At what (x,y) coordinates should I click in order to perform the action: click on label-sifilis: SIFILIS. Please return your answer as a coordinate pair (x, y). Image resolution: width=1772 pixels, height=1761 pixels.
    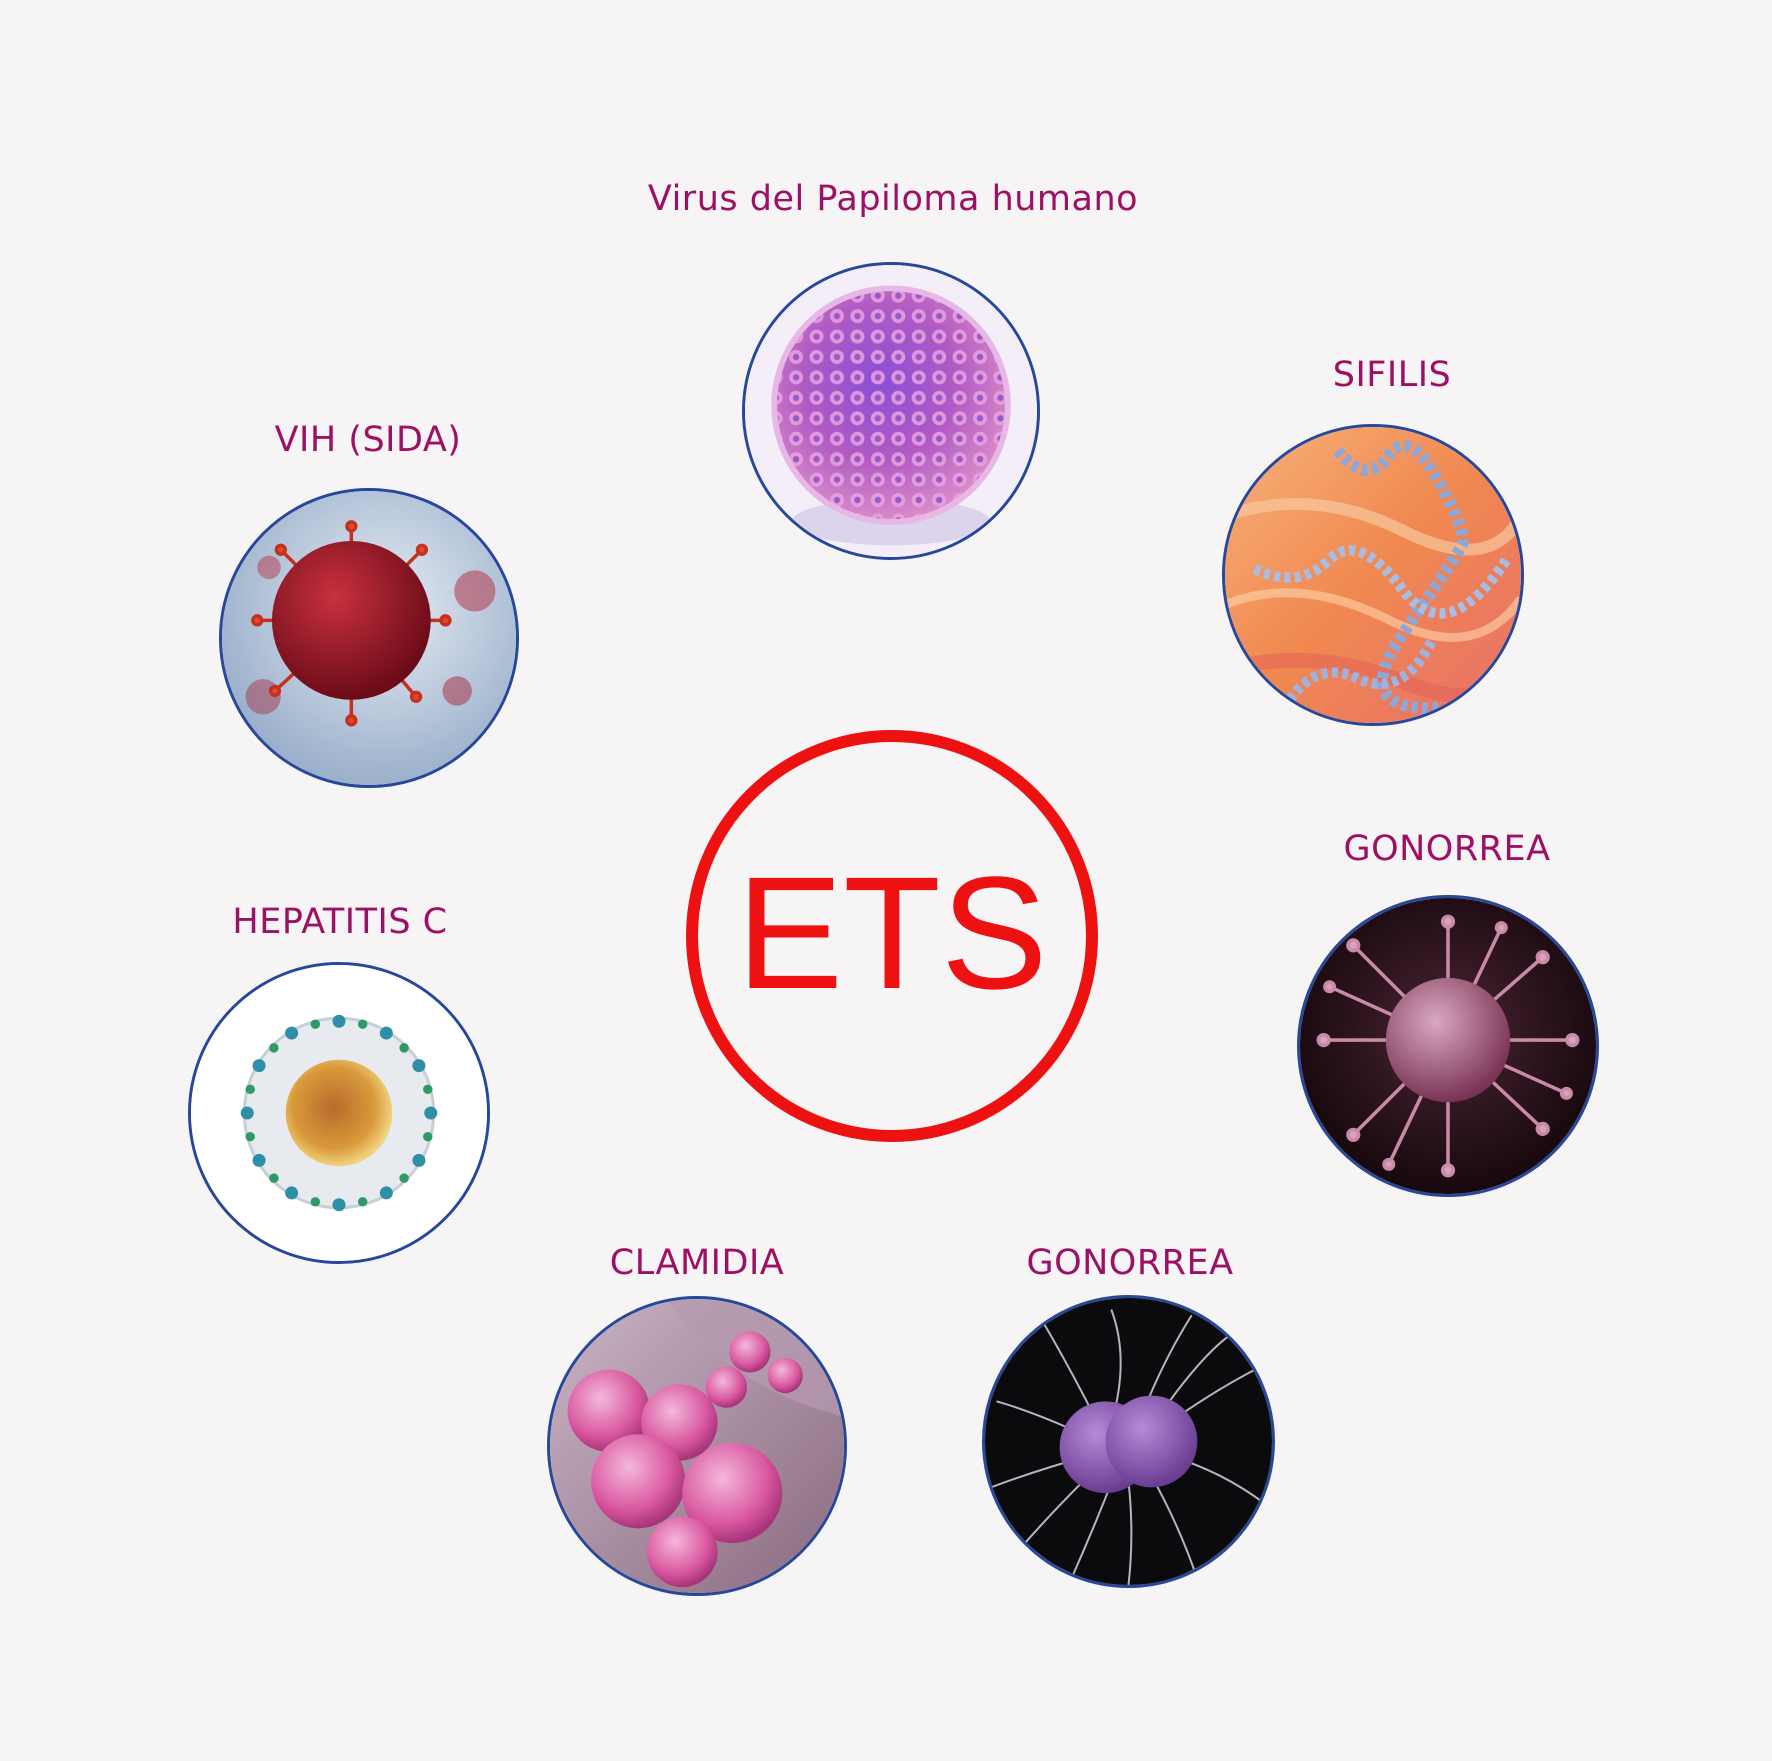
    Looking at the image, I should click on (1392, 375).